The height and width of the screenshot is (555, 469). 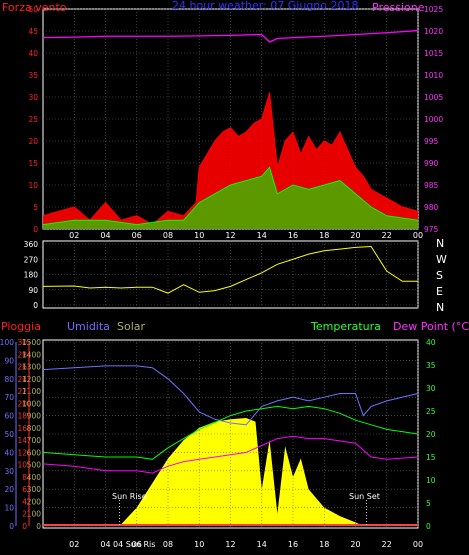 I want to click on panel1-ytick-left: 5, so click(x=35, y=207).